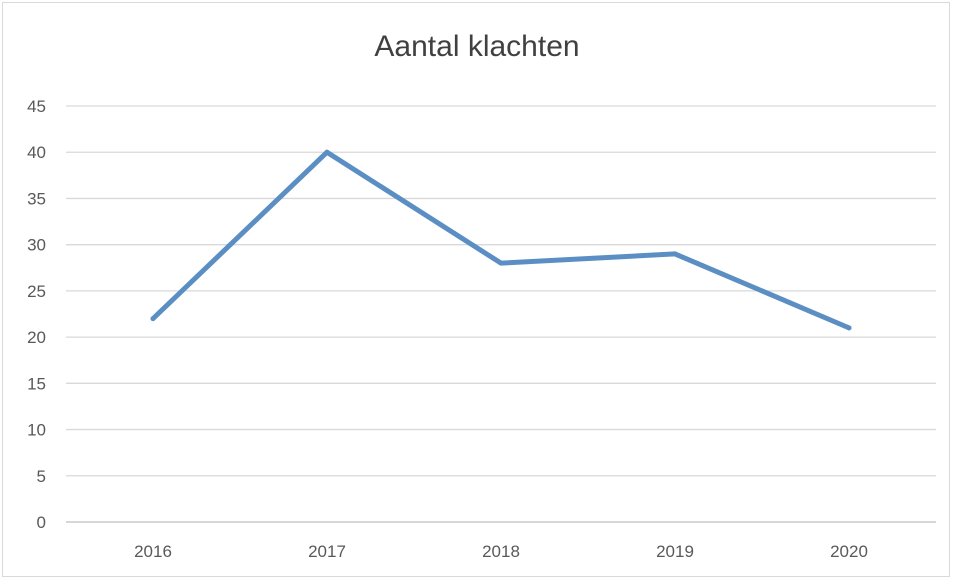  What do you see at coordinates (477, 46) in the screenshot?
I see `chart-title: Aantal klachten` at bounding box center [477, 46].